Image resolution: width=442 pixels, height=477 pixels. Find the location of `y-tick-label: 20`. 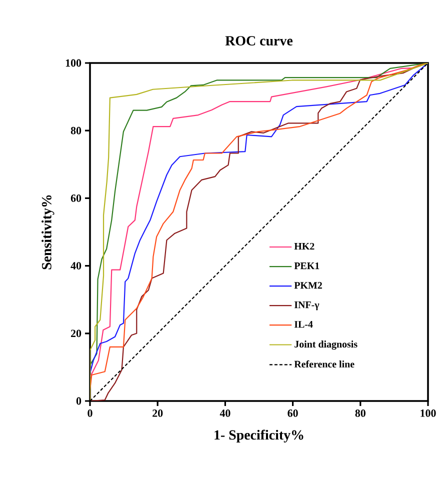

y-tick-label: 20 is located at coordinates (76, 334).